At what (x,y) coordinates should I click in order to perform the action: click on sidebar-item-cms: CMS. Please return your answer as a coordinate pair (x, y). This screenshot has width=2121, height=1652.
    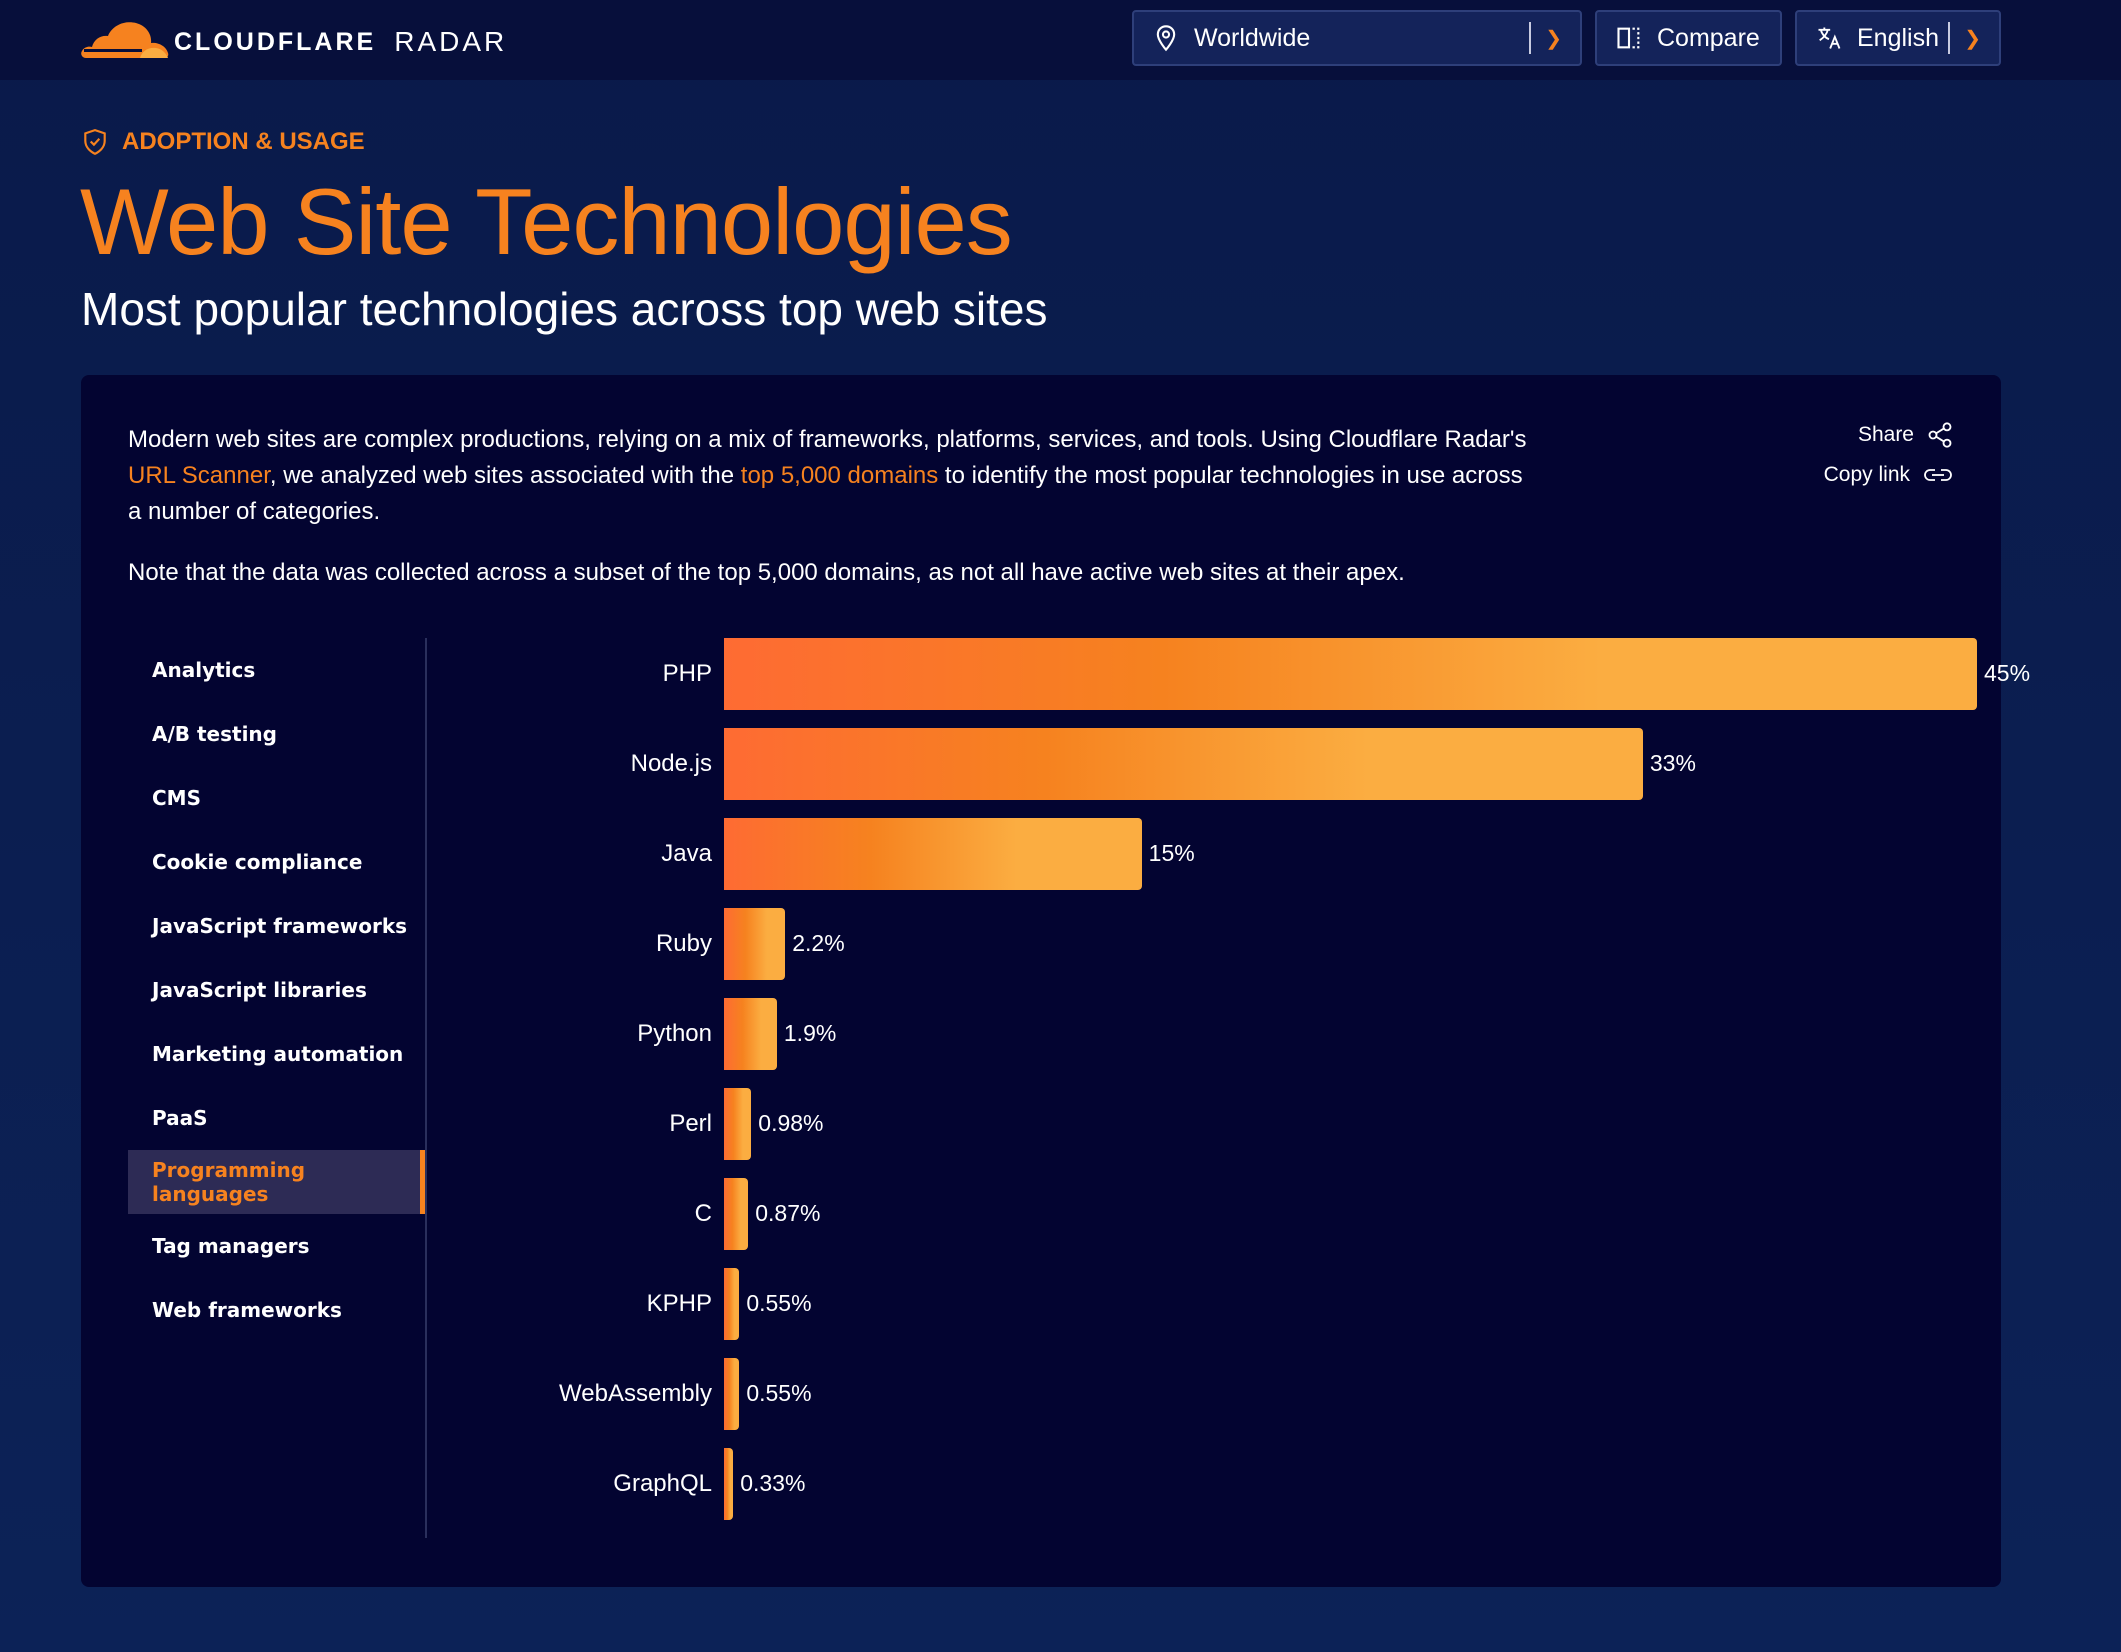
    Looking at the image, I should click on (176, 798).